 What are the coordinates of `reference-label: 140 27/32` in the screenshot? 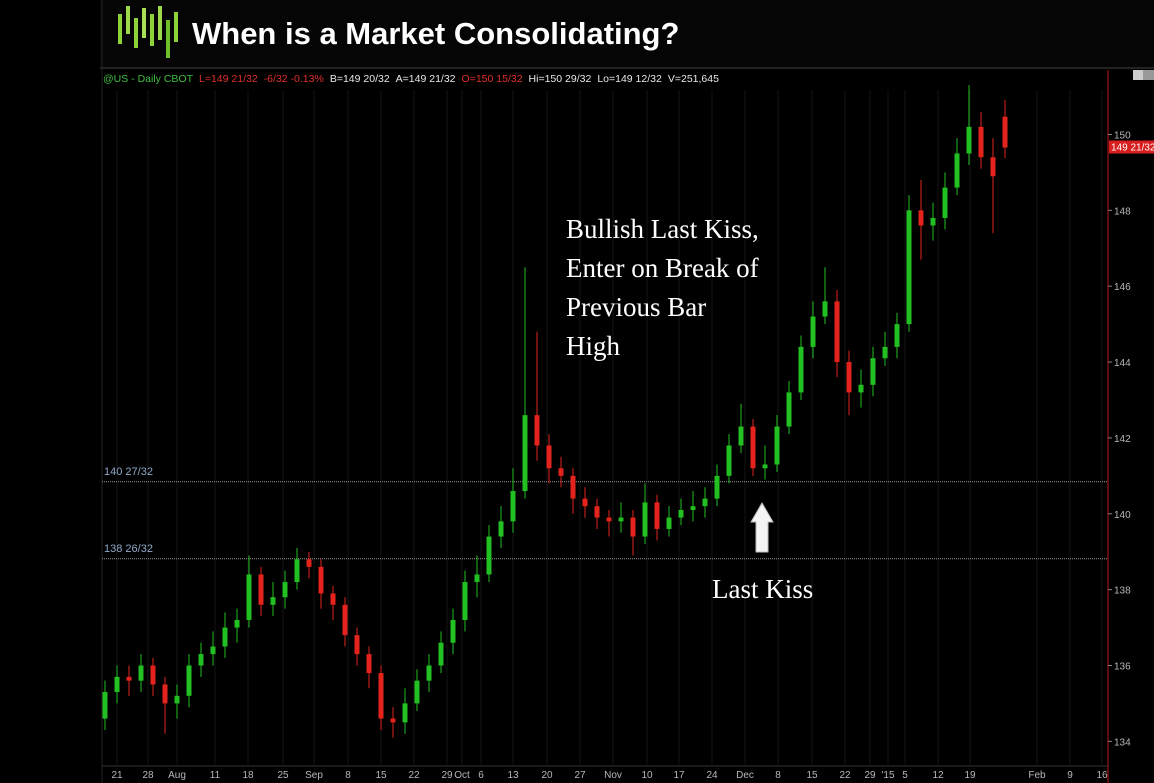 It's located at (128, 472).